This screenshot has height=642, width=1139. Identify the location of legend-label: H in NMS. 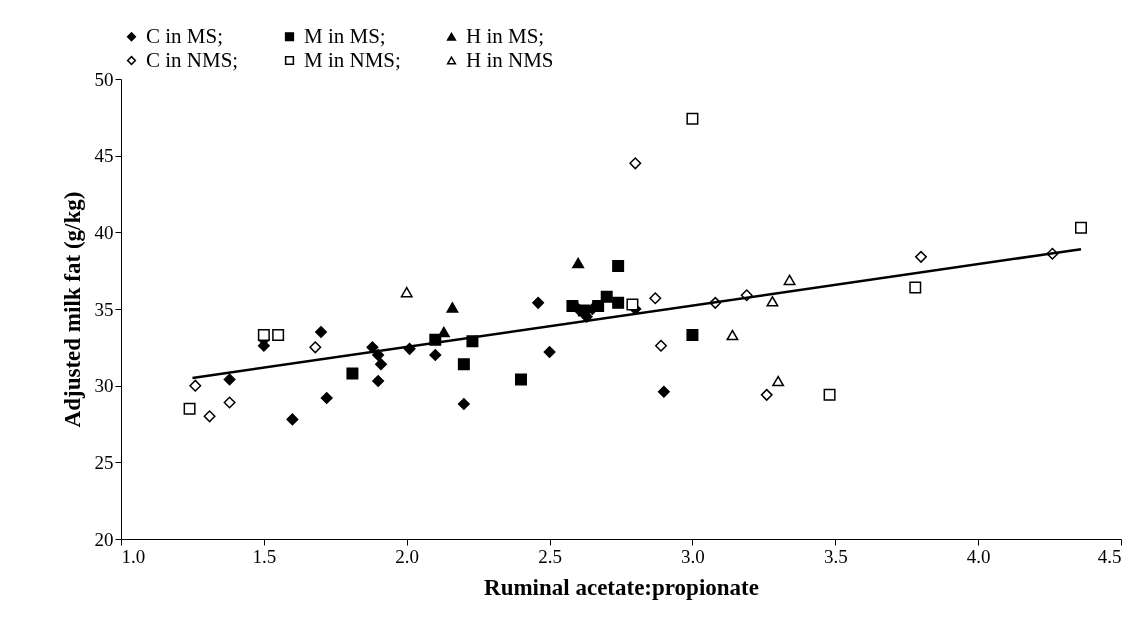
(510, 59).